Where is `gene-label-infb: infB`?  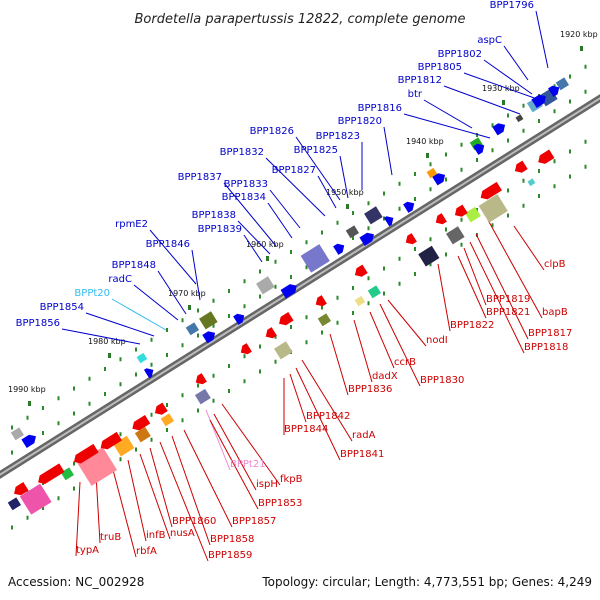
gene-label-infb: infB is located at coordinates (156, 535).